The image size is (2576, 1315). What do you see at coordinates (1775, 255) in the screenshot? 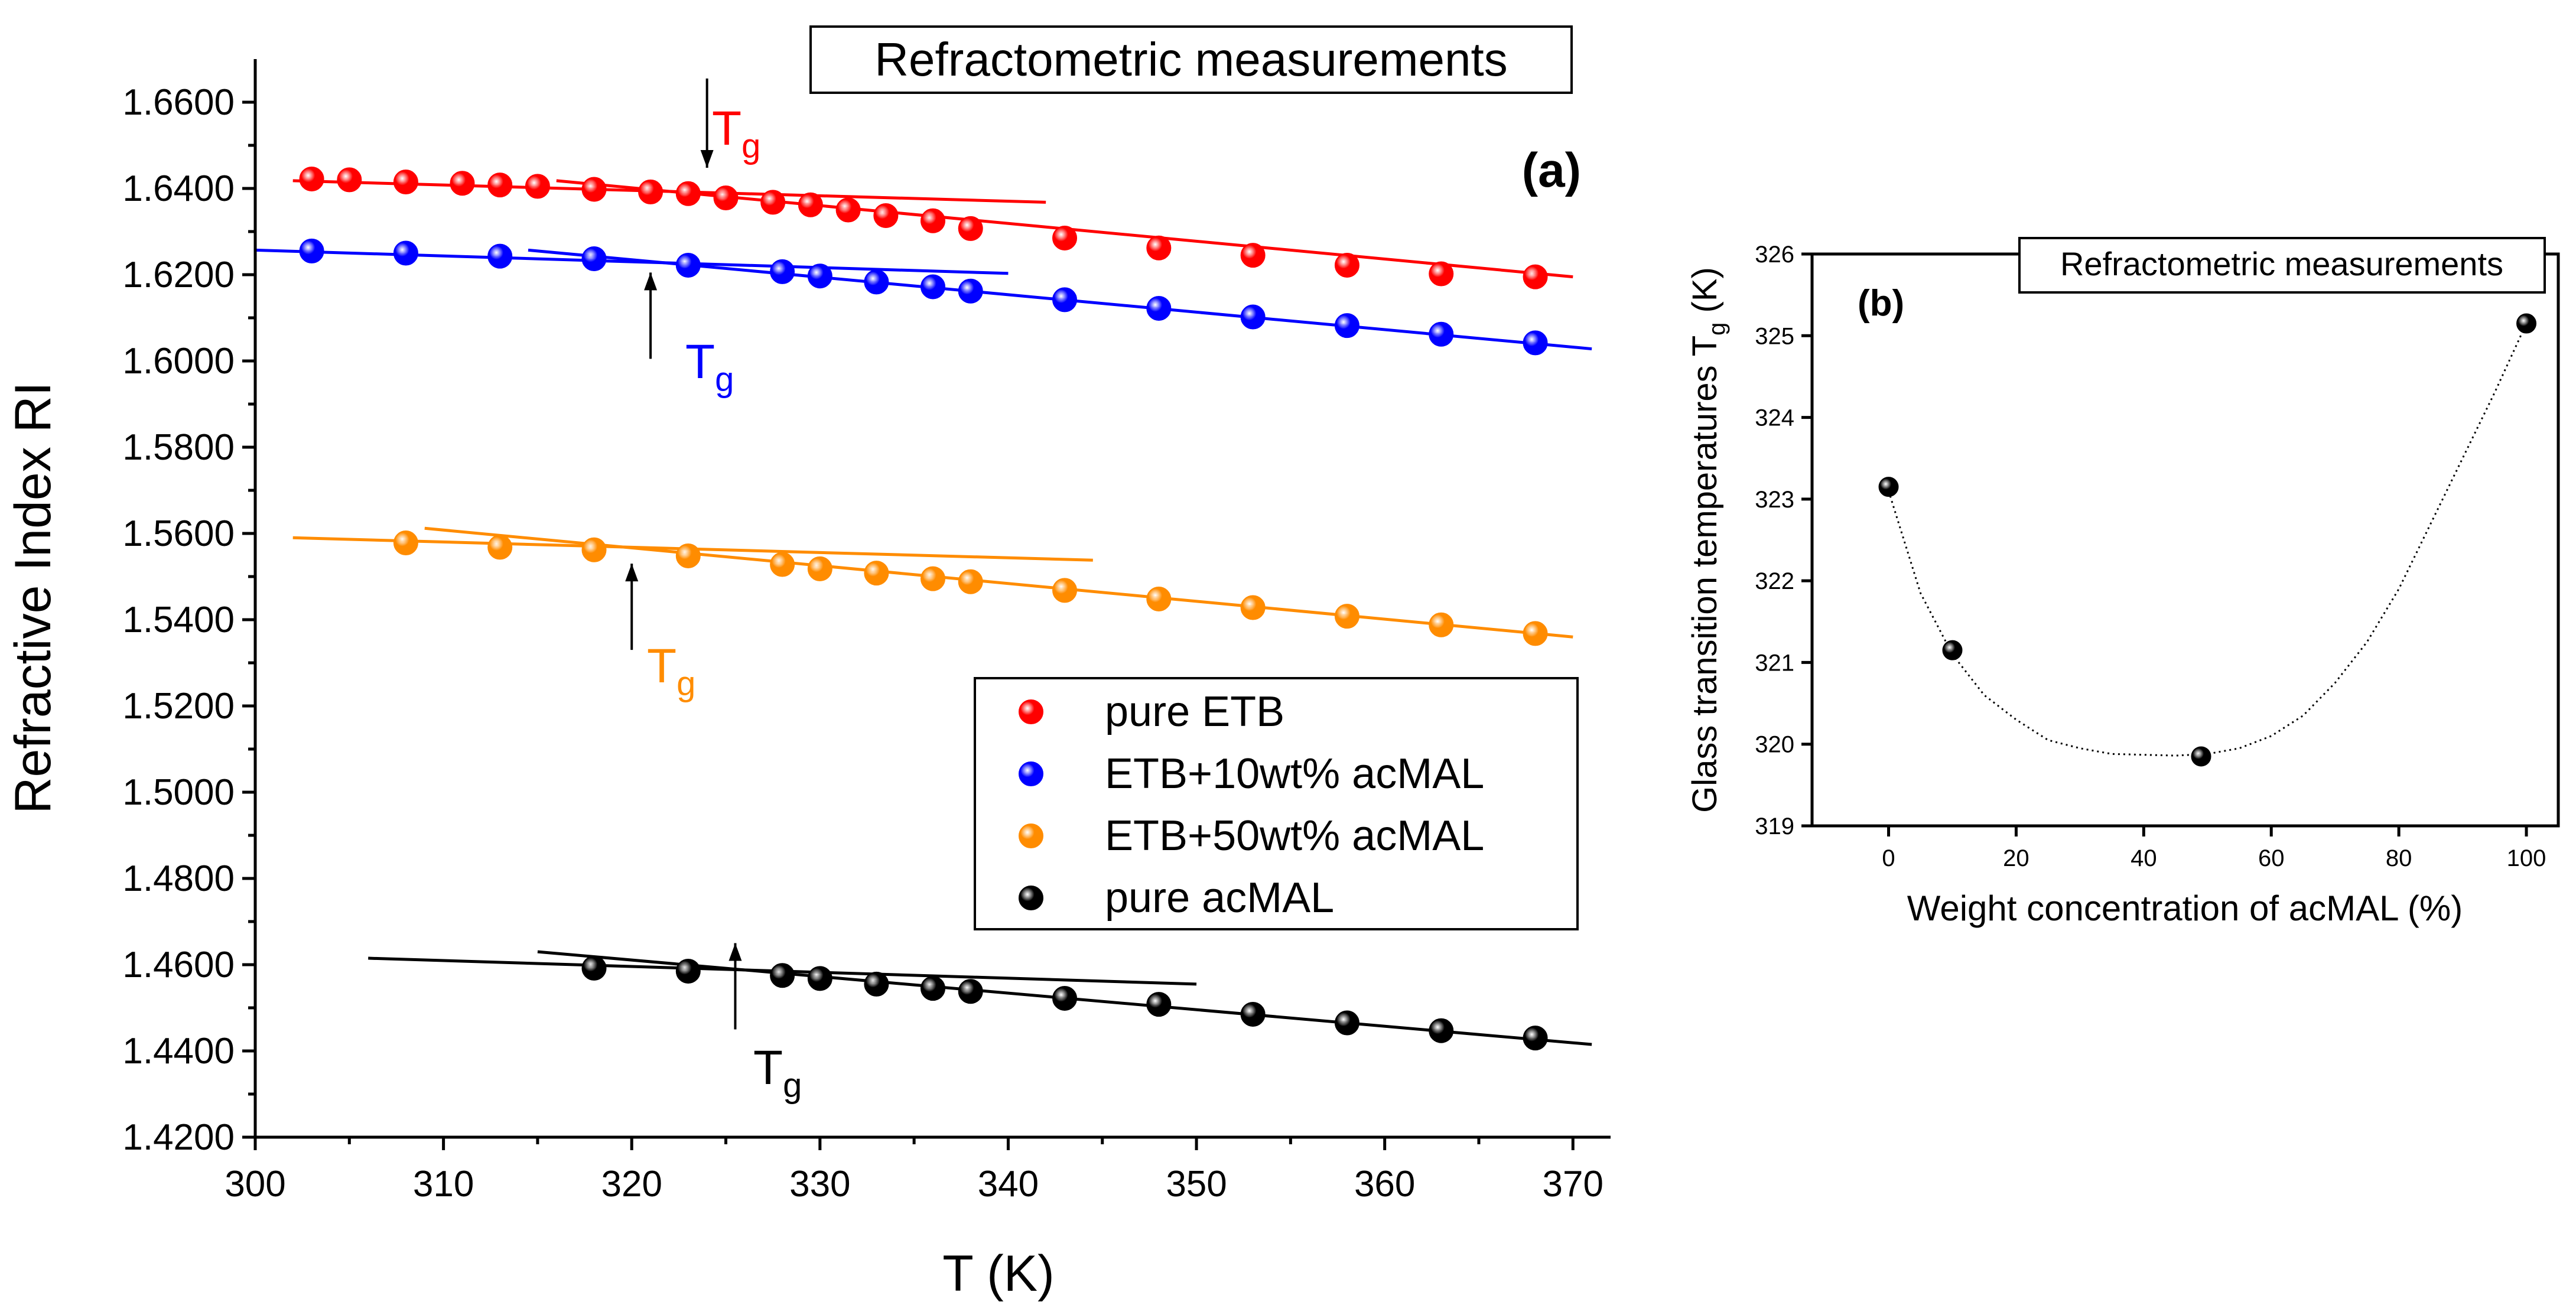
I see `panel-b-y-tick-label-326: 326` at bounding box center [1775, 255].